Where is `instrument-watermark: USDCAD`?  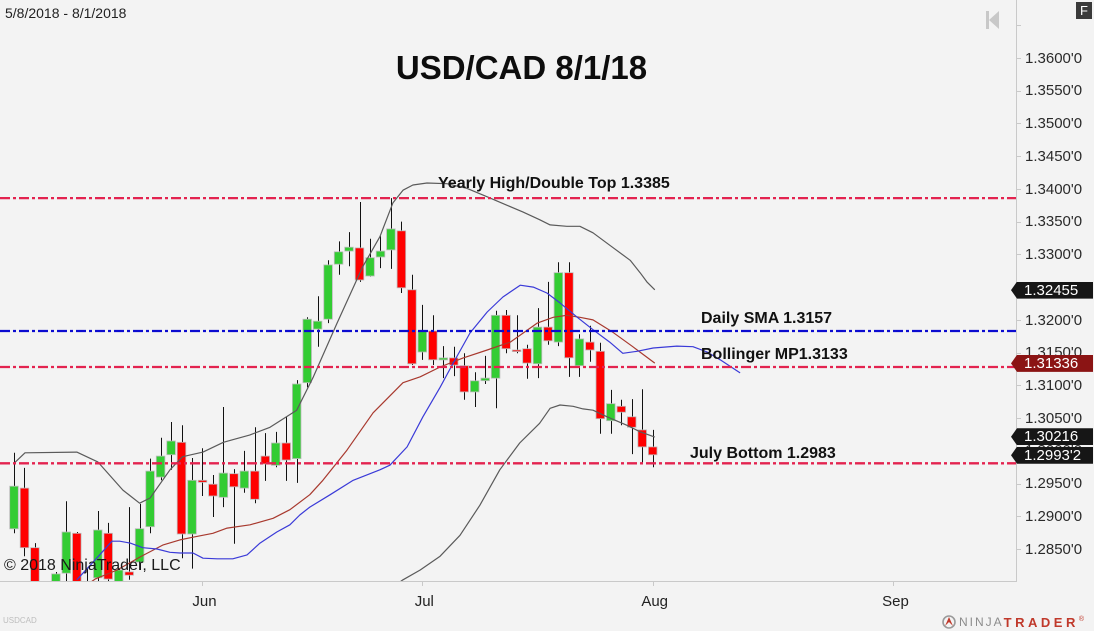 instrument-watermark: USDCAD is located at coordinates (20, 620).